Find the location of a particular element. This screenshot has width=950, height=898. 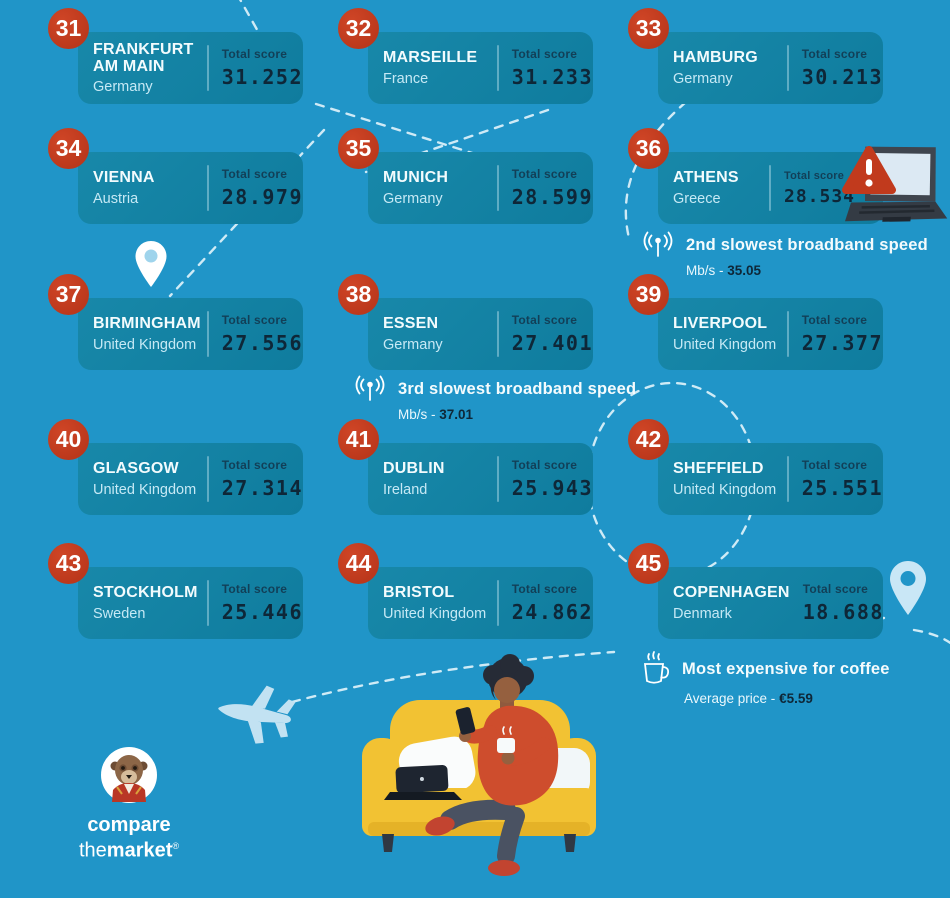

city-name: LIVERPOOL is located at coordinates (720, 324).